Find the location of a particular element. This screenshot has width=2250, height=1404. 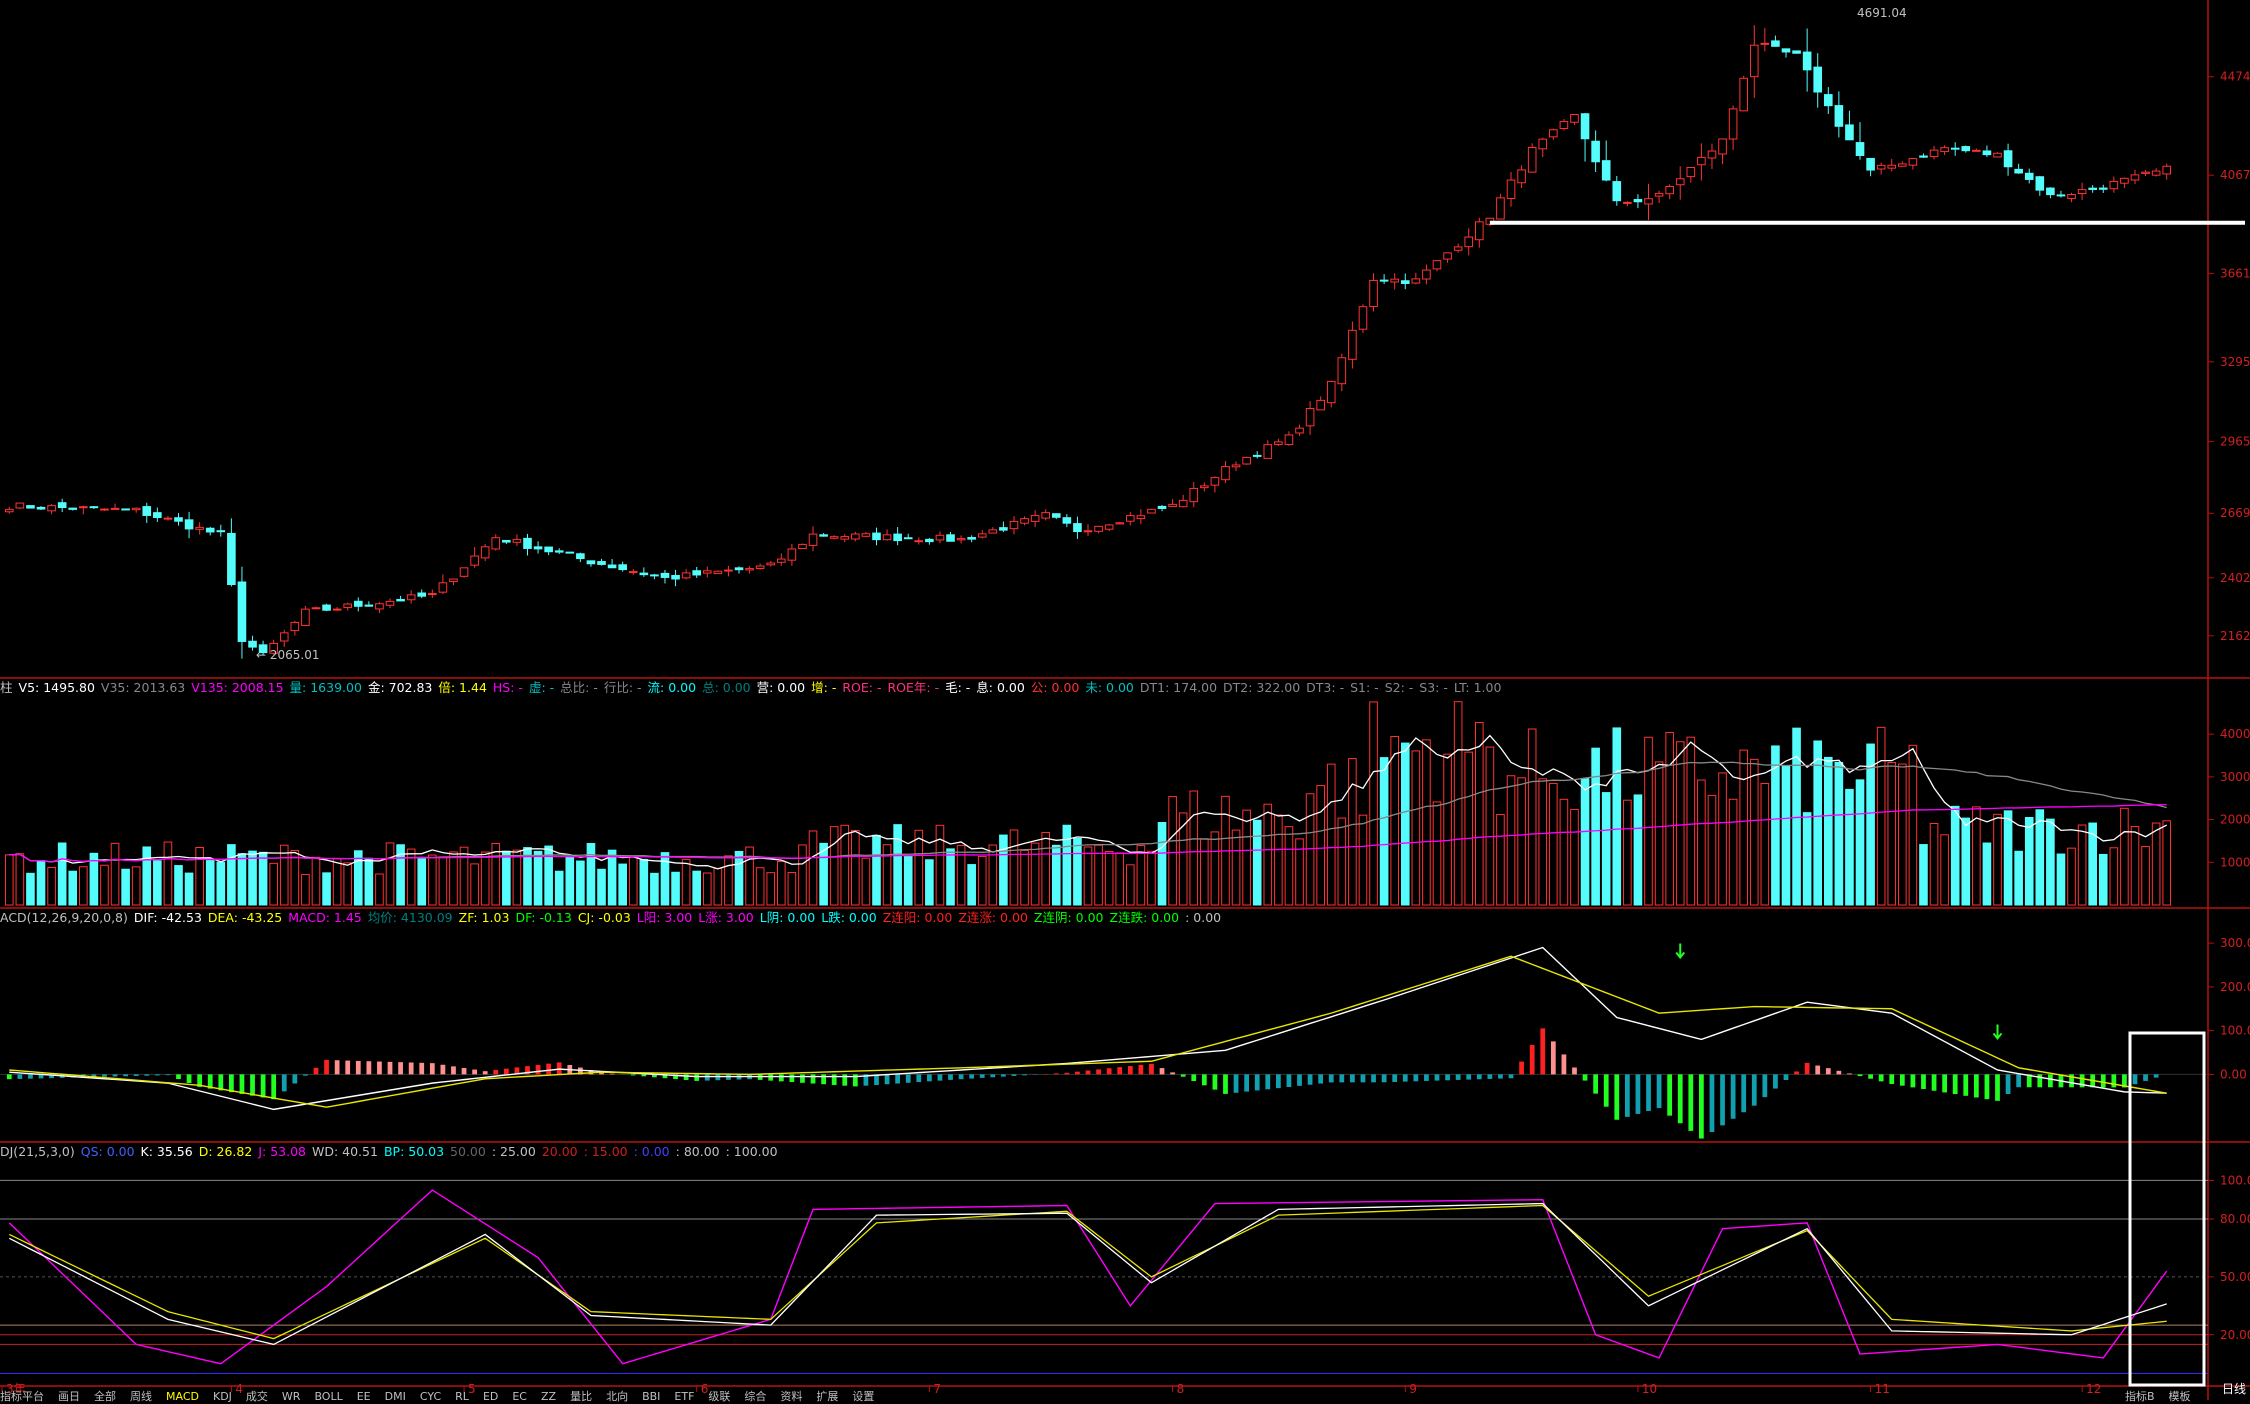

bottom-tab-23: 扩展 is located at coordinates (827, 1396).